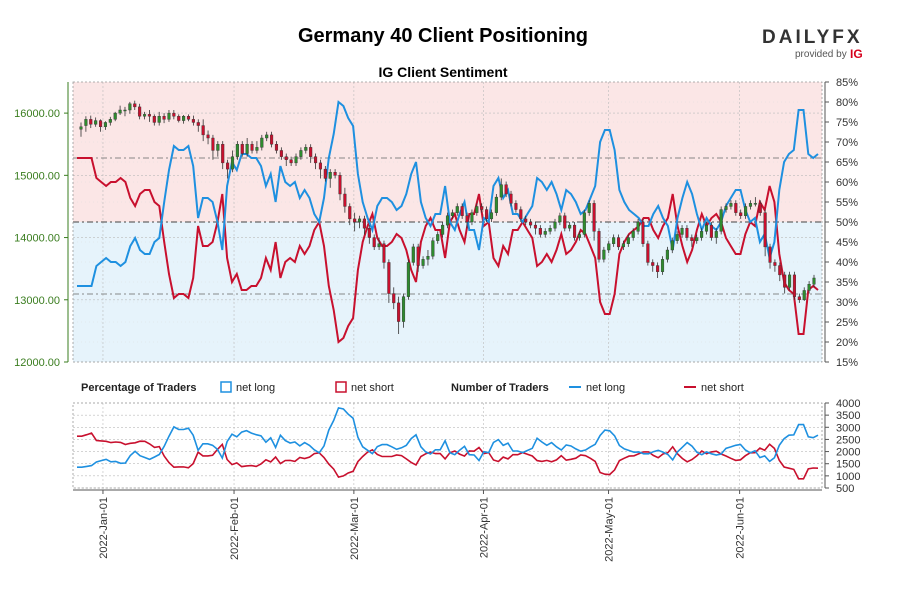 The image size is (900, 600). Describe the element at coordinates (847, 303) in the screenshot. I see `pct-tick-label: 30%` at that location.